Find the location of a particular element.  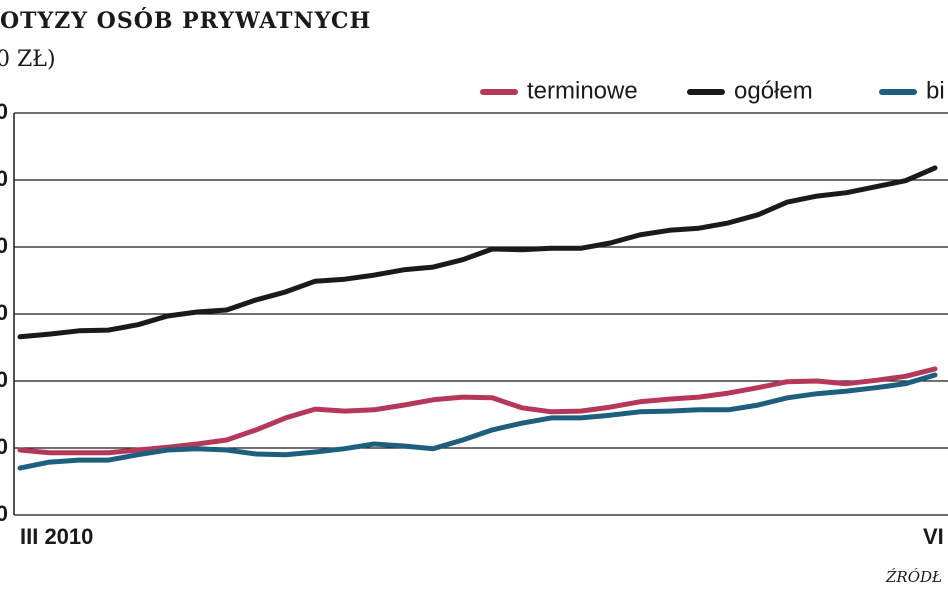

x-tick-label: VI is located at coordinates (933, 536).